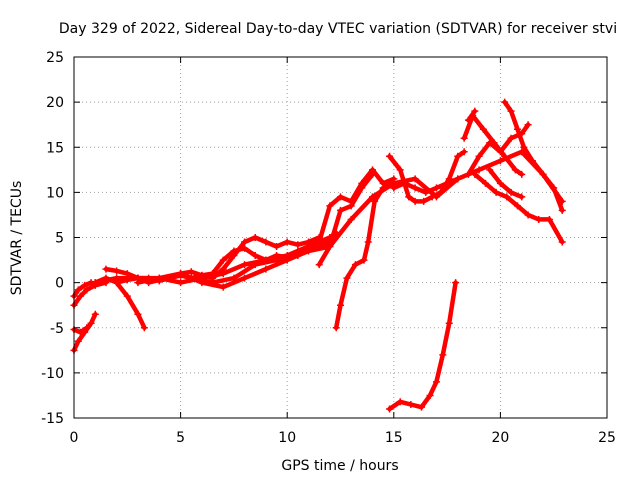  I want to click on y-tick-label: -15, so click(52, 419).